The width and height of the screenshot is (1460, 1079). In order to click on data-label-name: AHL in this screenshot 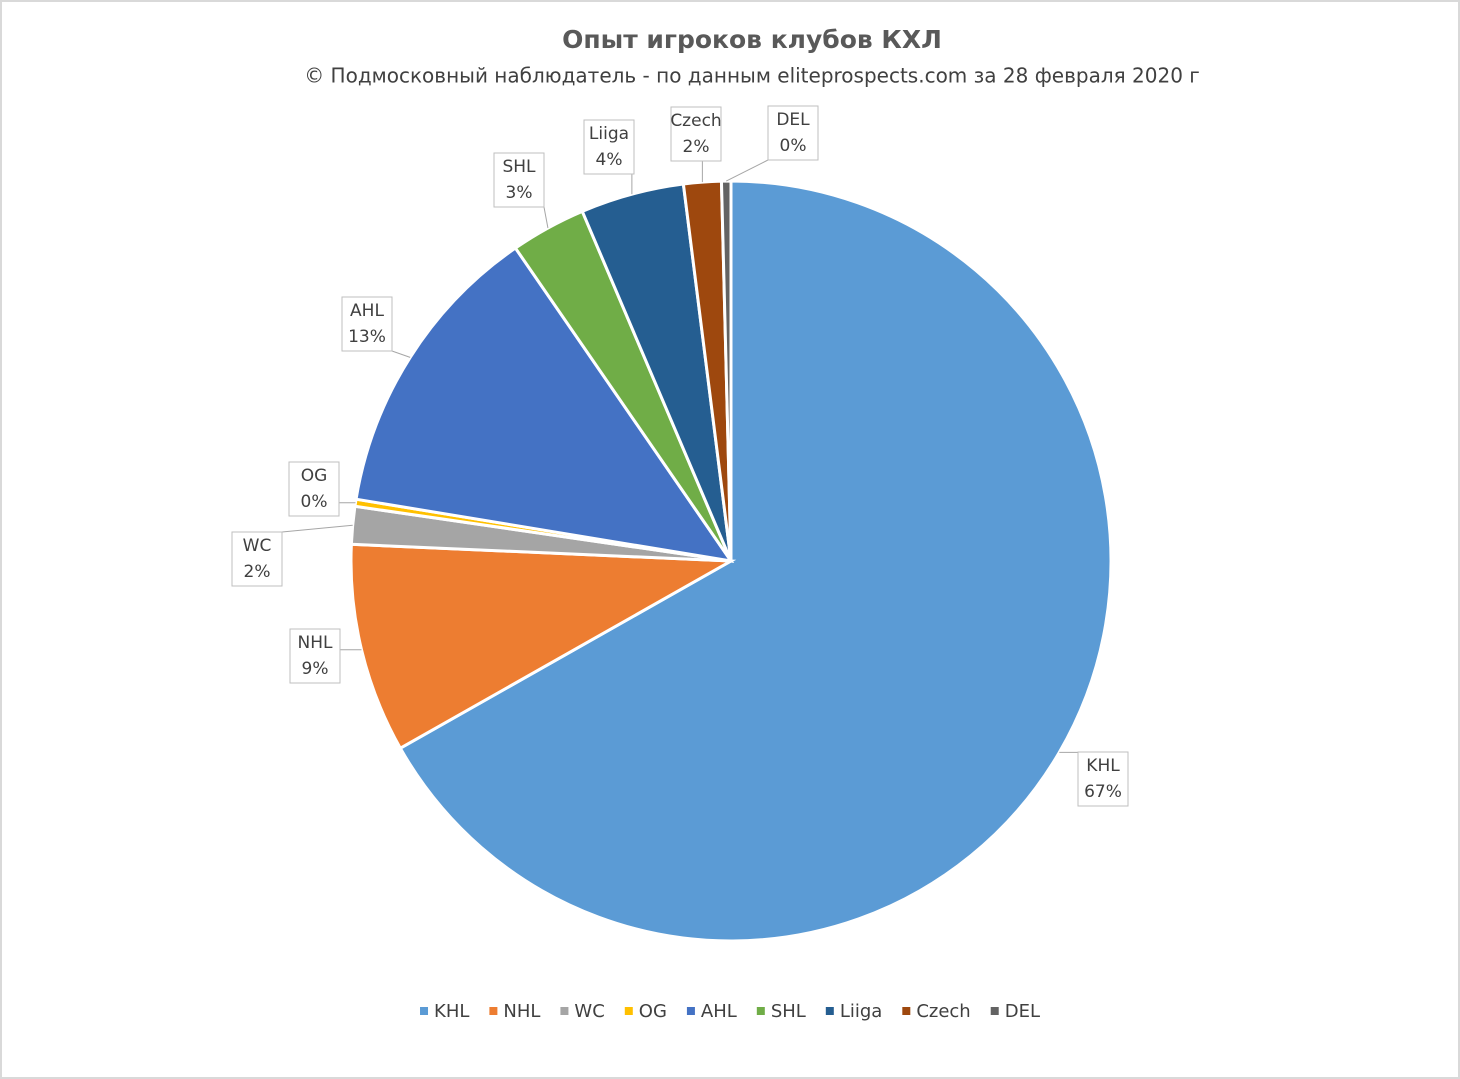, I will do `click(367, 311)`.